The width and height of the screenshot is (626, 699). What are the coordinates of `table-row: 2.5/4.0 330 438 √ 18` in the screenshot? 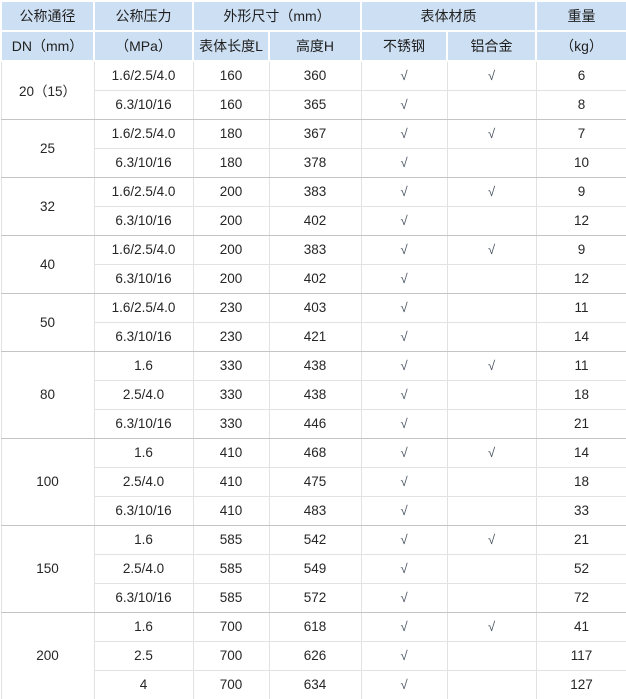 It's located at (313, 395).